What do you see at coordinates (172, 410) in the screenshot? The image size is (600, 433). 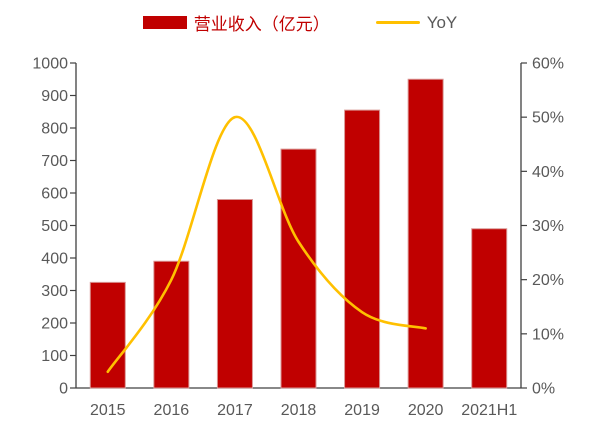 I see `x-axis-label-2016: 2016` at bounding box center [172, 410].